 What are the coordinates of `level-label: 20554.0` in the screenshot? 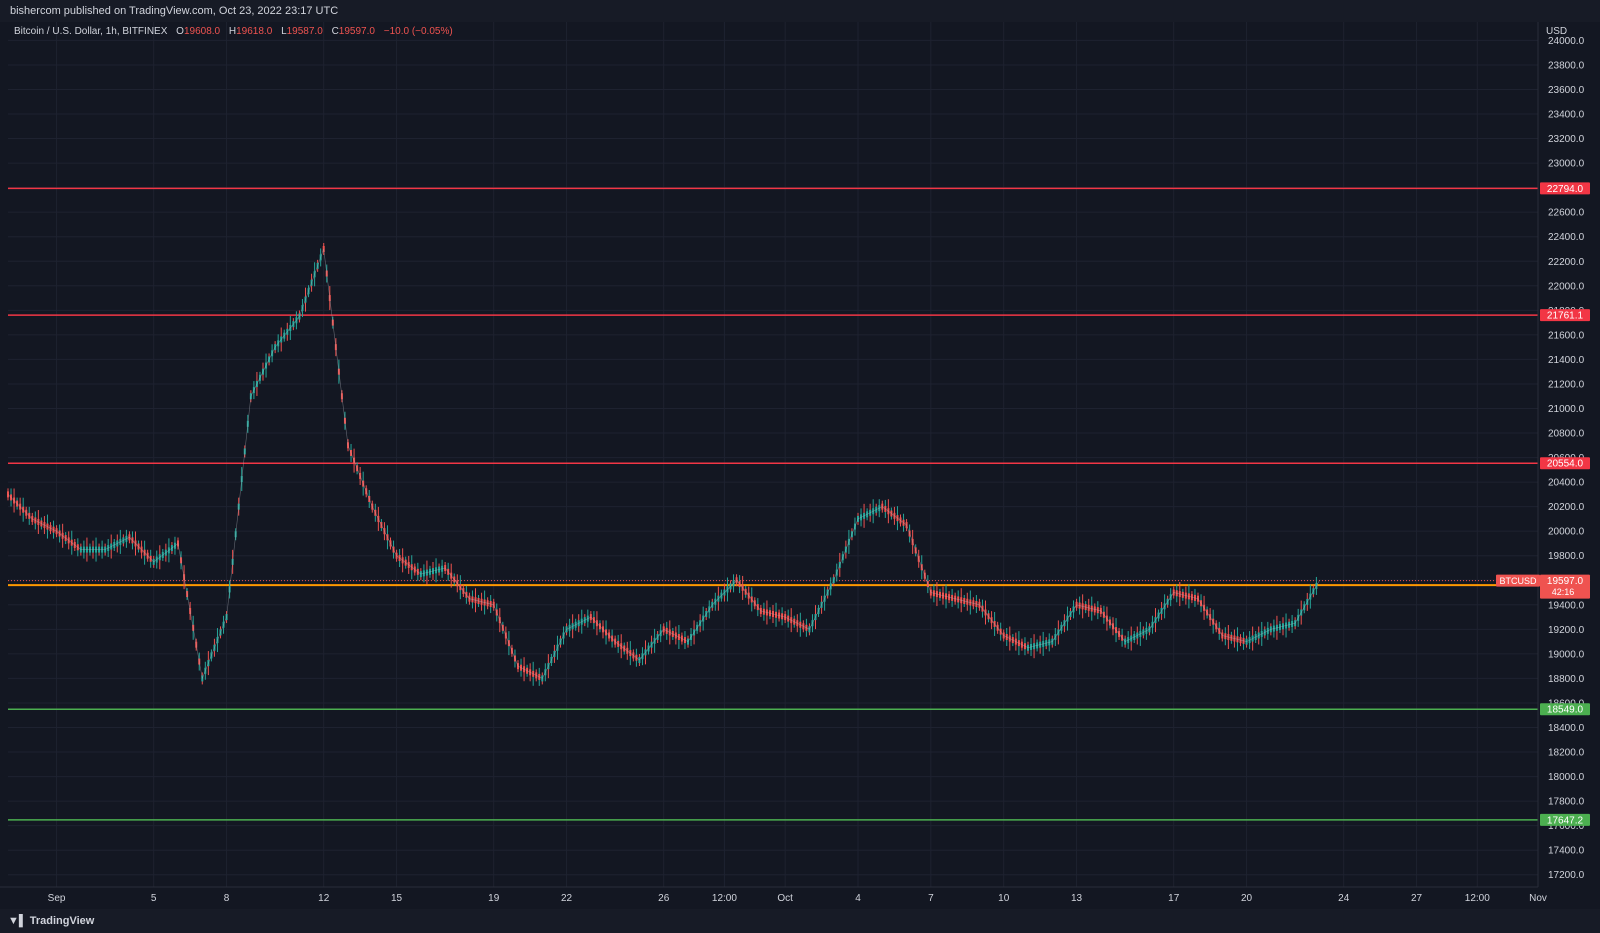 It's located at (1565, 464).